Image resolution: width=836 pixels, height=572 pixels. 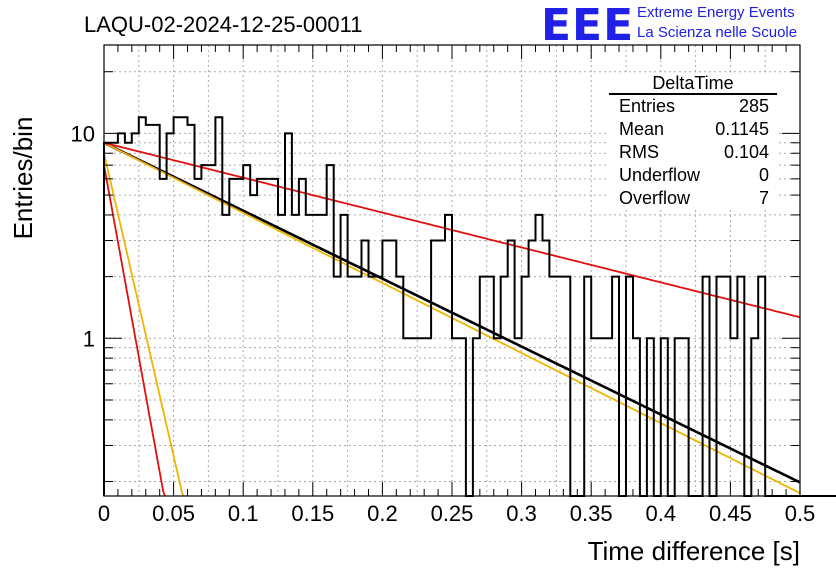 I want to click on x-tick-label: 0.4, so click(x=661, y=513).